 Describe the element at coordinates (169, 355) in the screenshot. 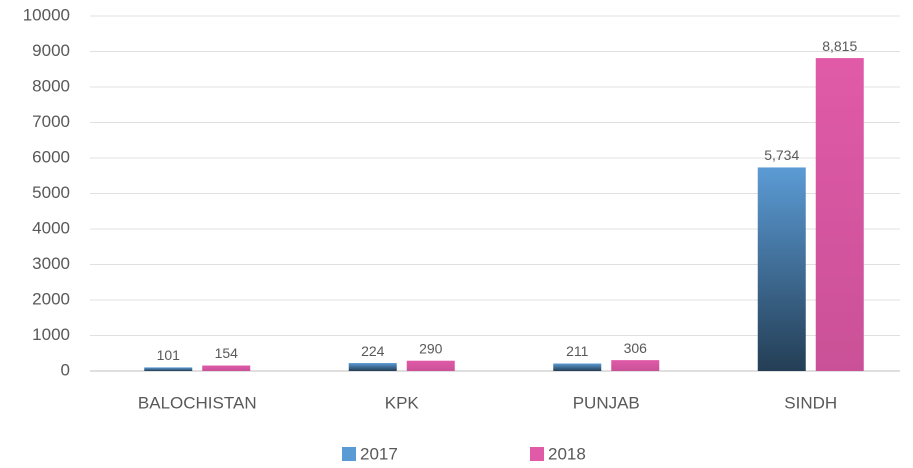

I see `value-label: 101` at that location.